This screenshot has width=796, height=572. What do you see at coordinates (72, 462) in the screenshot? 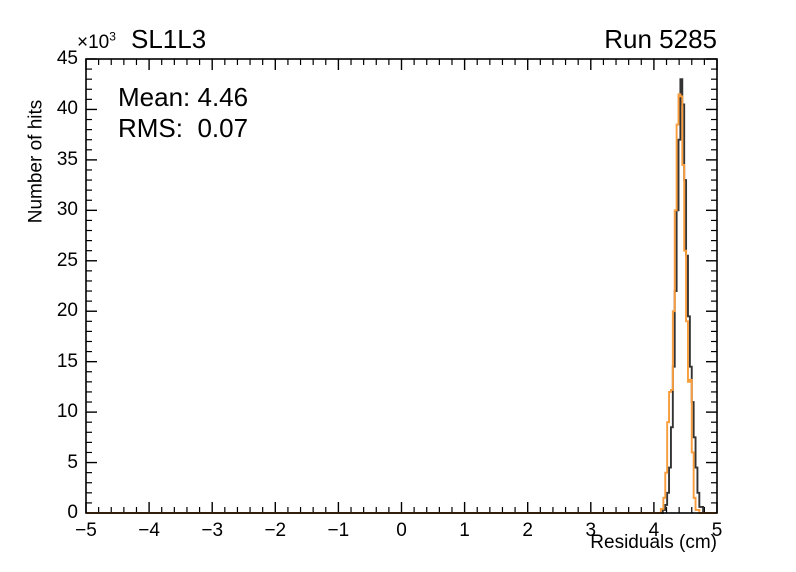
I see `y-tick-label: 5` at bounding box center [72, 462].